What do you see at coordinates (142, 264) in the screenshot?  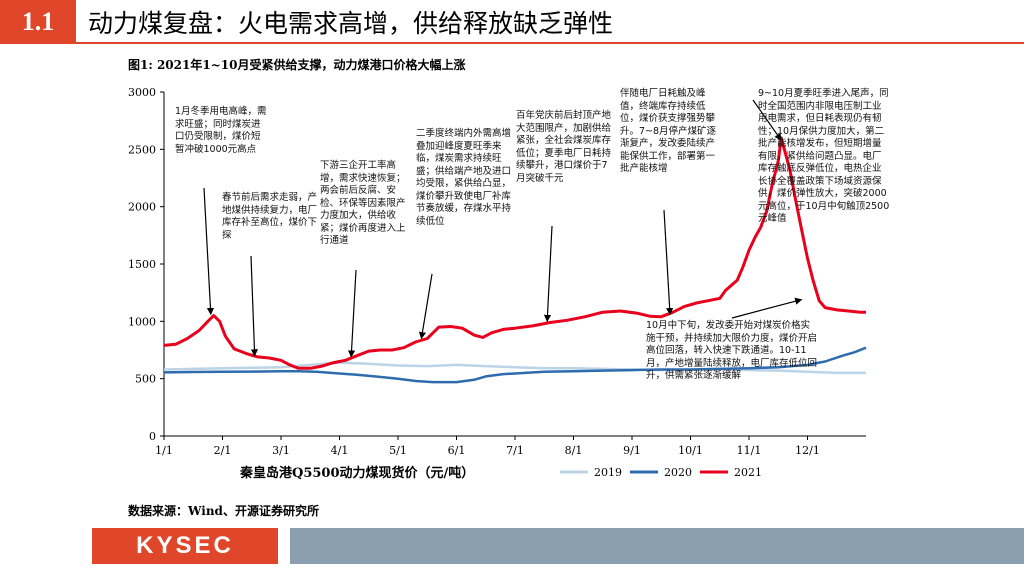 I see `y-tick-label: 1500` at bounding box center [142, 264].